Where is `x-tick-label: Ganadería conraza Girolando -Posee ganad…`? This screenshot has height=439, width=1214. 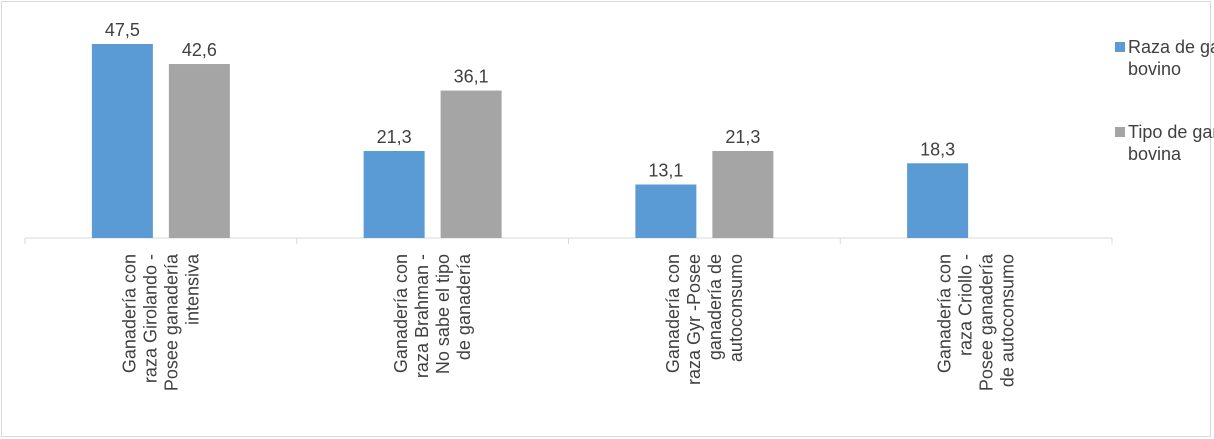
x-tick-label: Ganadería conraza Girolando -Posee ganad… is located at coordinates (160, 322).